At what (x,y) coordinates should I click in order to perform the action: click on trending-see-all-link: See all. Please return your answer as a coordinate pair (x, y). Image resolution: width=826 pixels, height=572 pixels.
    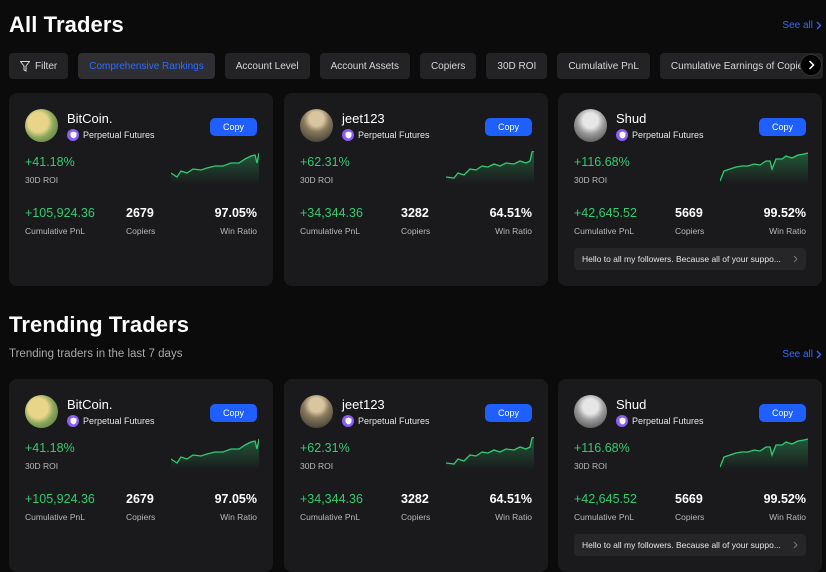
    Looking at the image, I should click on (802, 354).